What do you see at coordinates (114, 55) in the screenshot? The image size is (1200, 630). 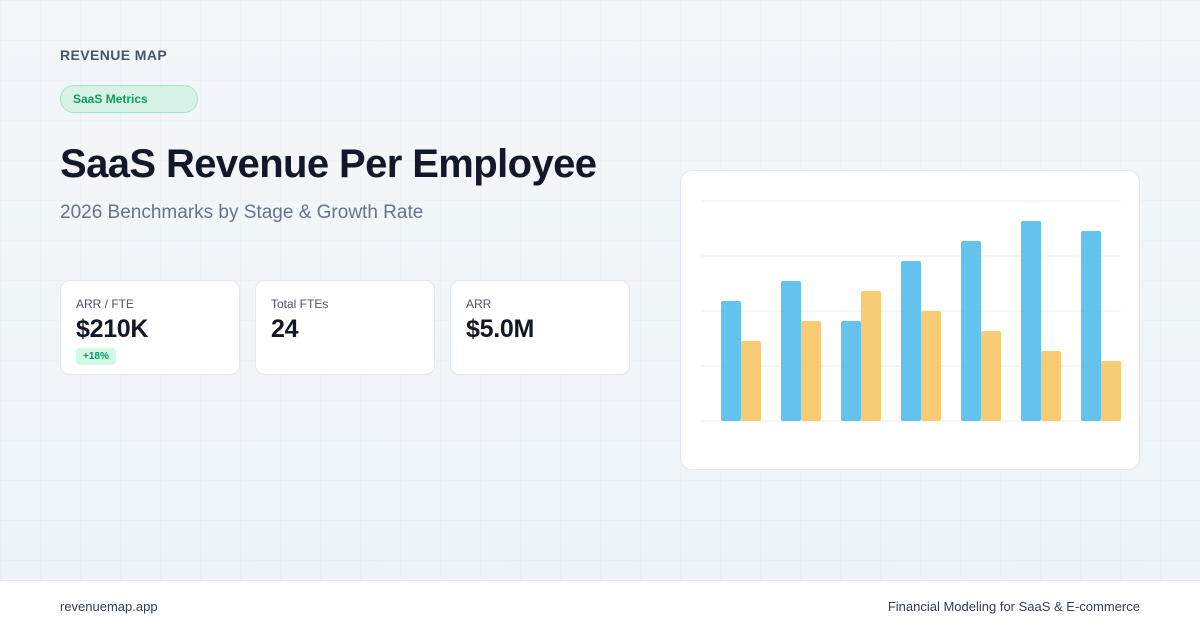 I see `brand-name: REVENUE MAP` at bounding box center [114, 55].